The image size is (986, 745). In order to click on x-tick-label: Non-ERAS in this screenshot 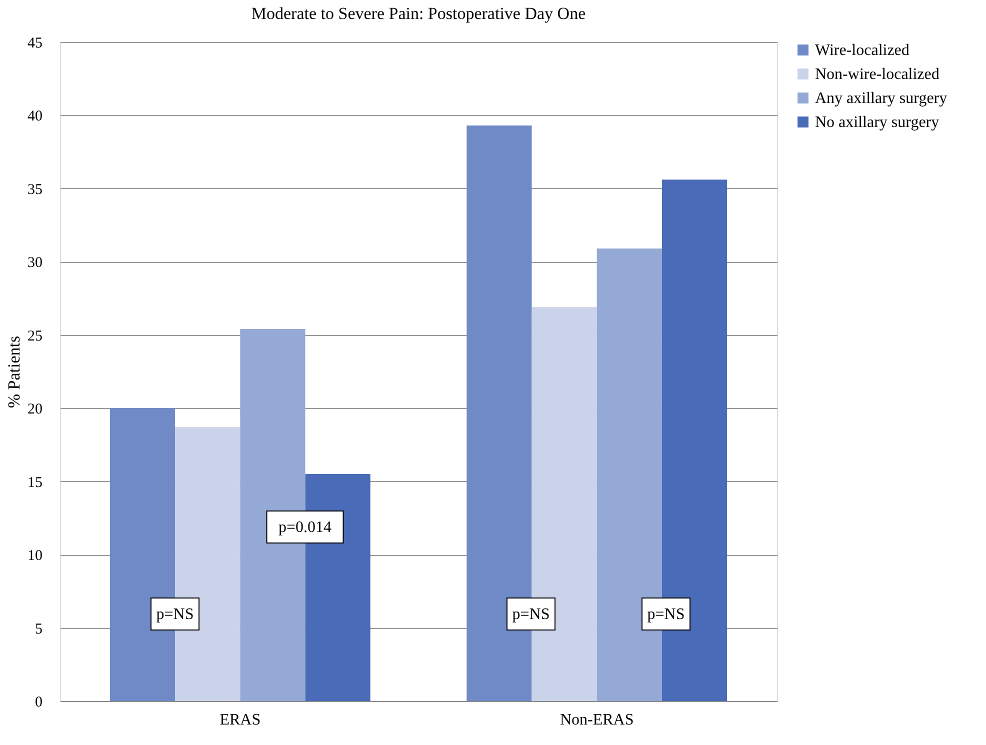, I will do `click(597, 720)`.